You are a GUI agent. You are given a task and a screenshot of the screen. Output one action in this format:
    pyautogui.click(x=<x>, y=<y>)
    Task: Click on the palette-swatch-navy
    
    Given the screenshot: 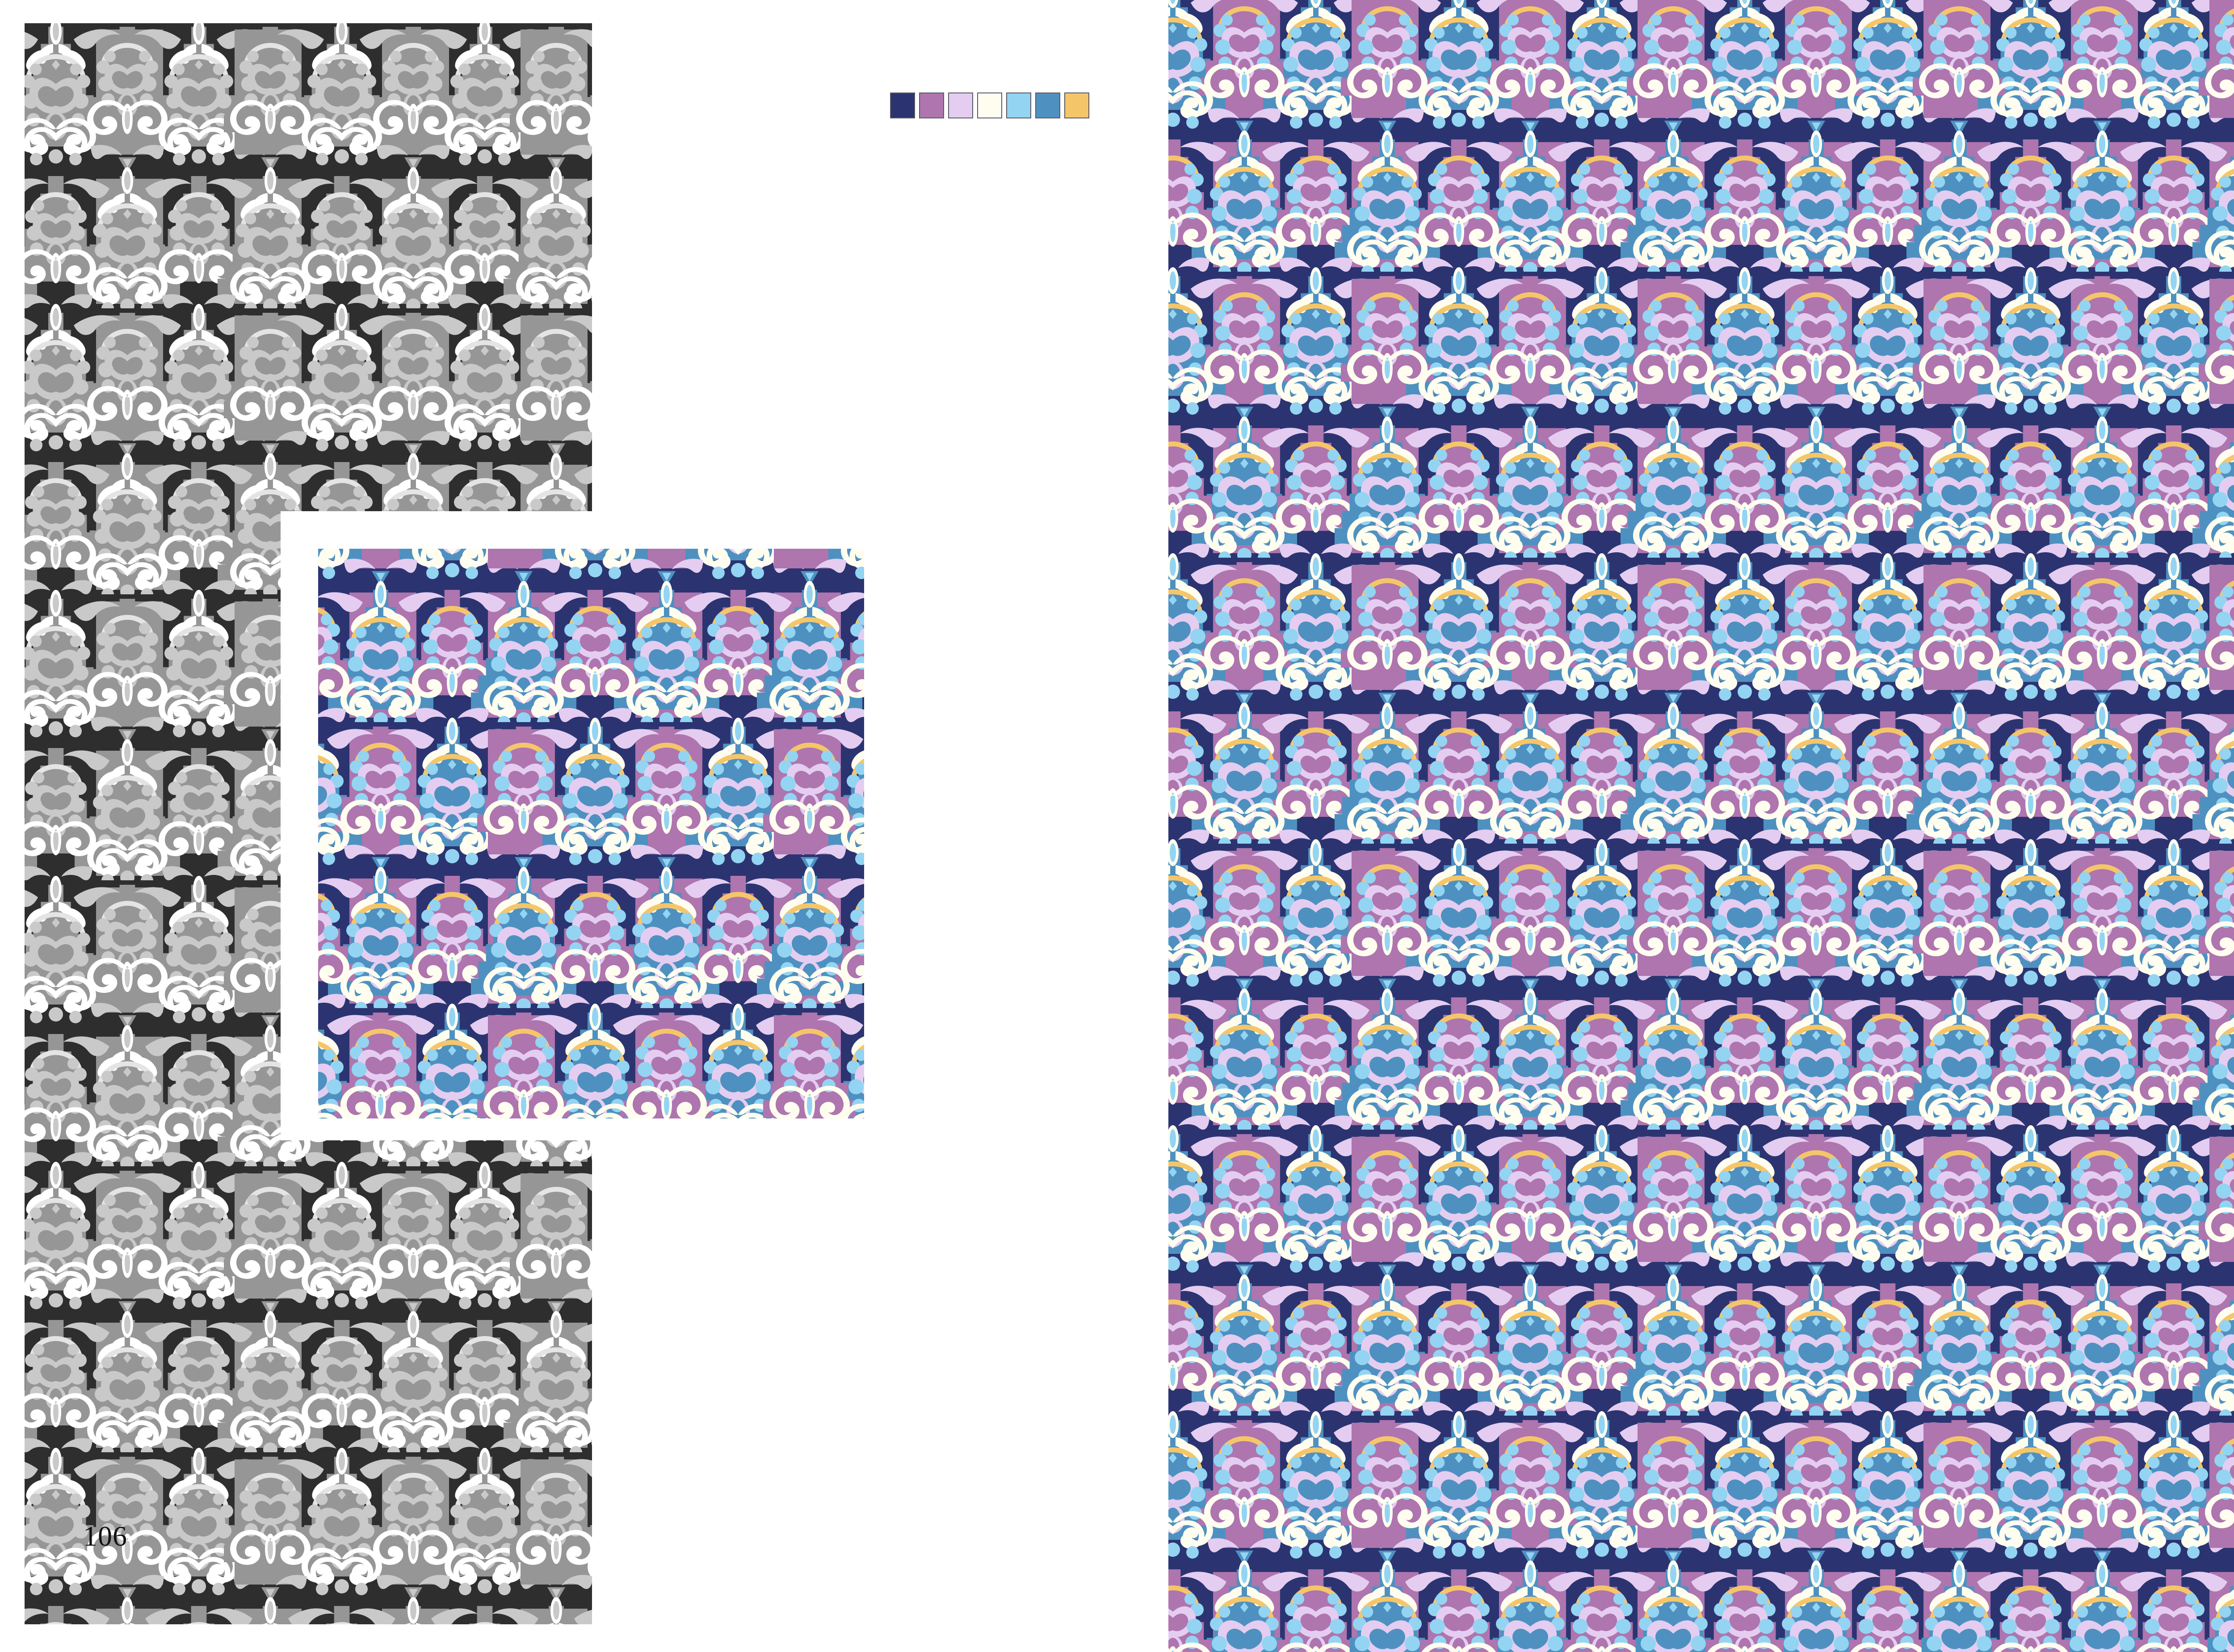 What is the action you would take?
    pyautogui.click(x=902, y=105)
    